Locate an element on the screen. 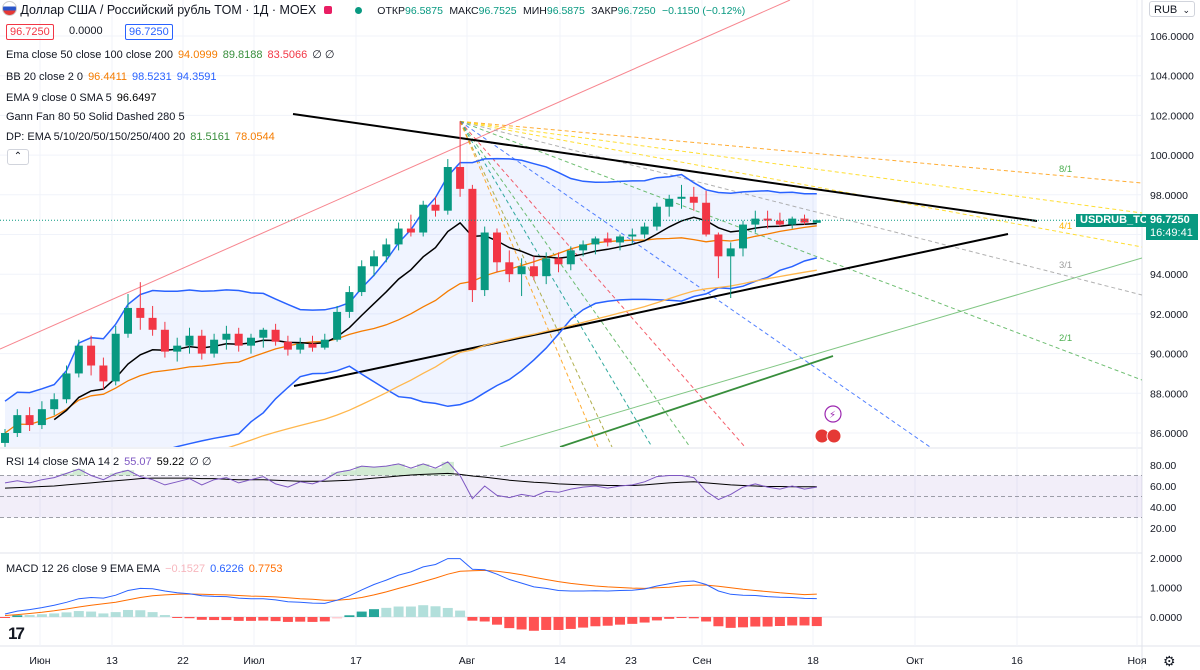 Image resolution: width=1200 pixels, height=670 pixels. ask-price-box: 96.7250 is located at coordinates (149, 32).